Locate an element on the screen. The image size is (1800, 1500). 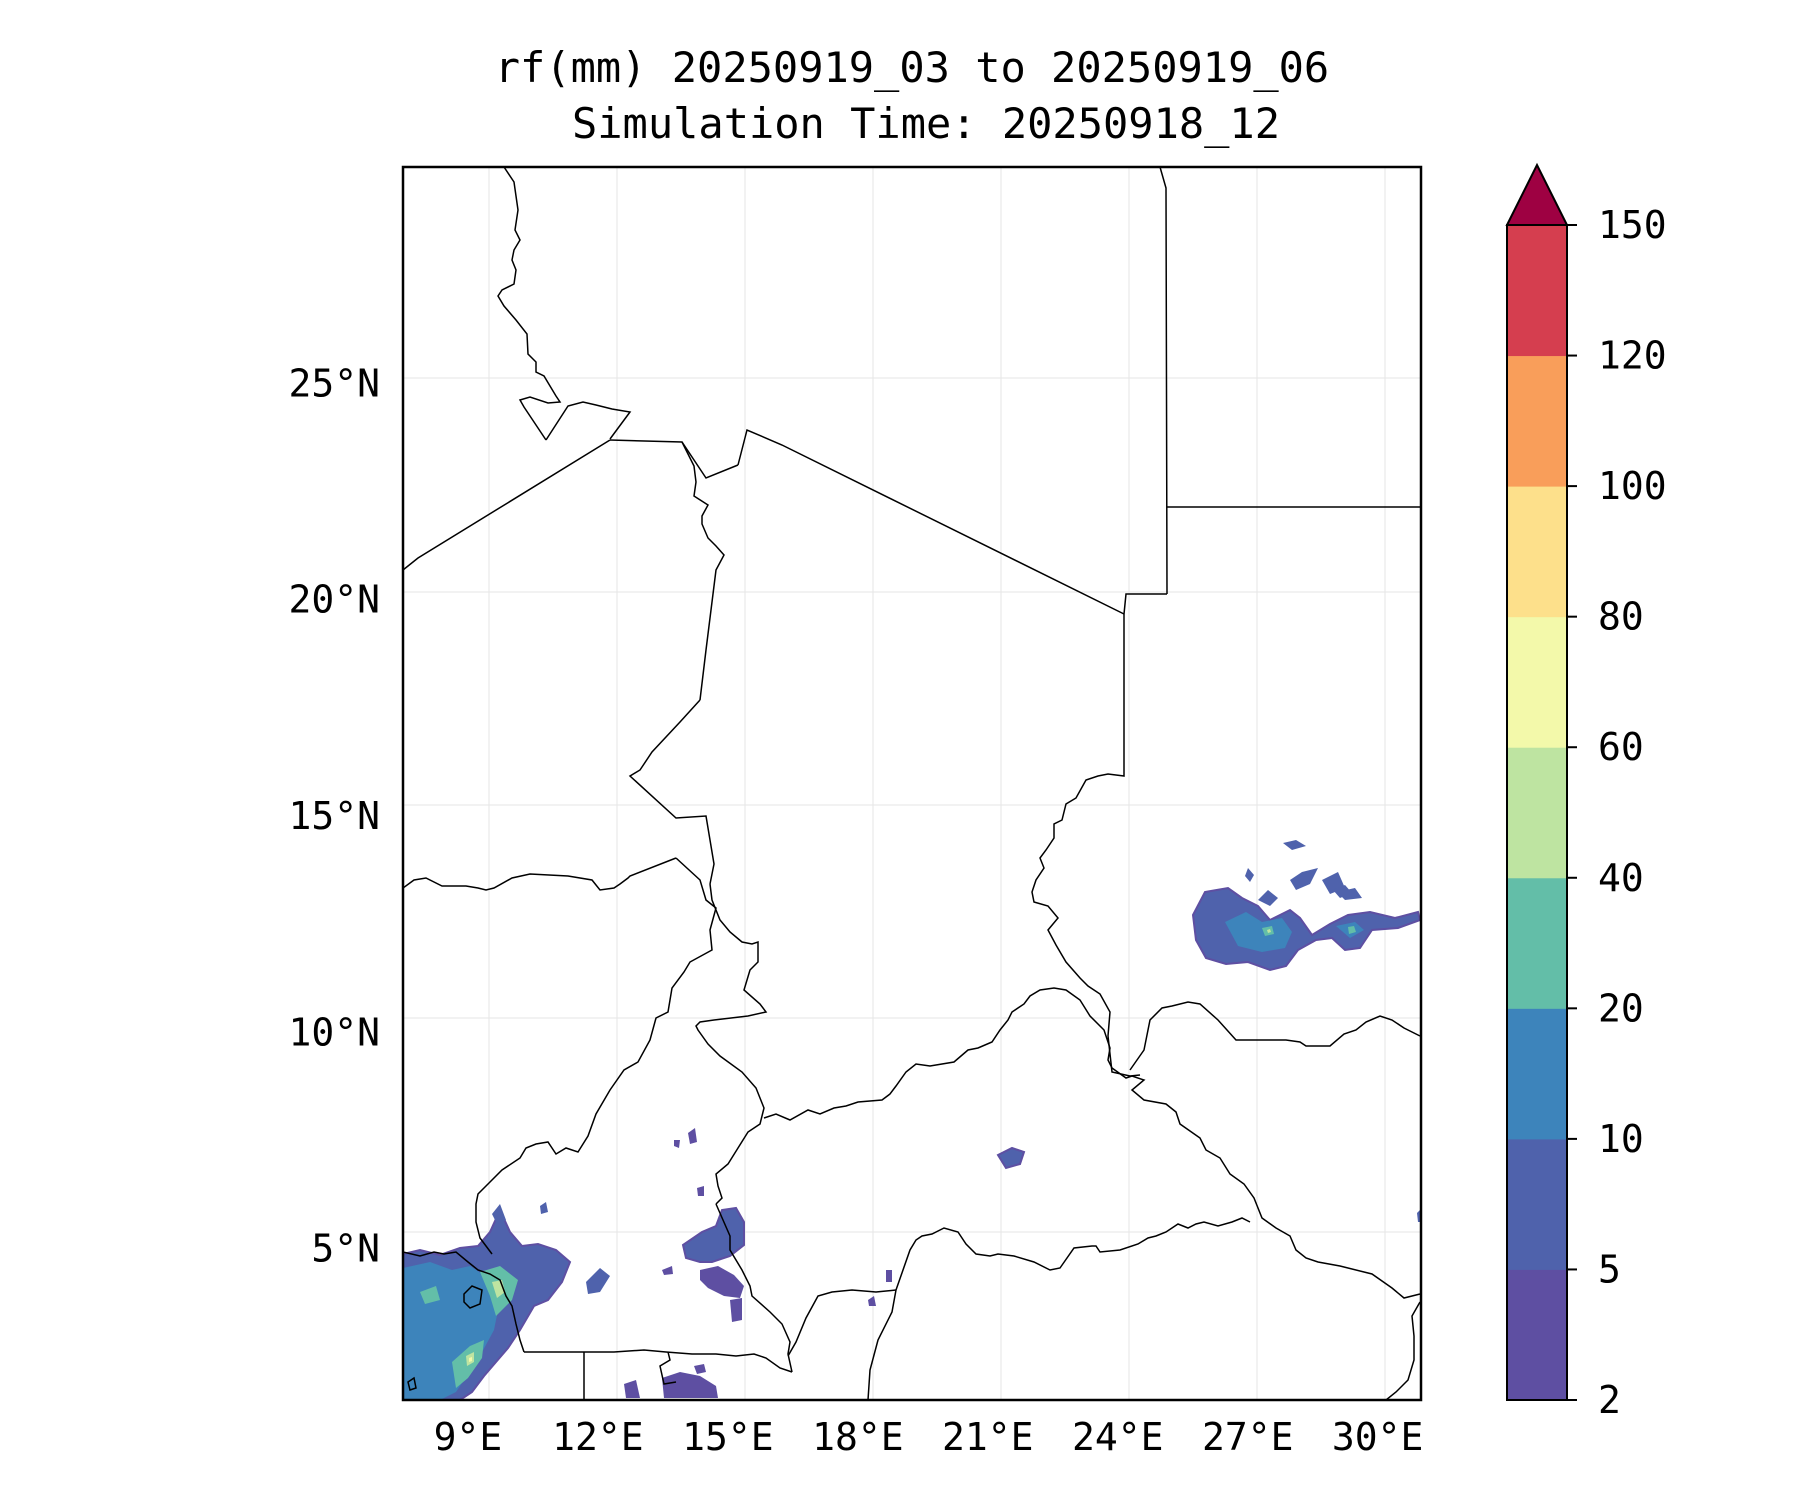
map-title-line2: Simulation Time: 20250918_12 is located at coordinates (926, 123).